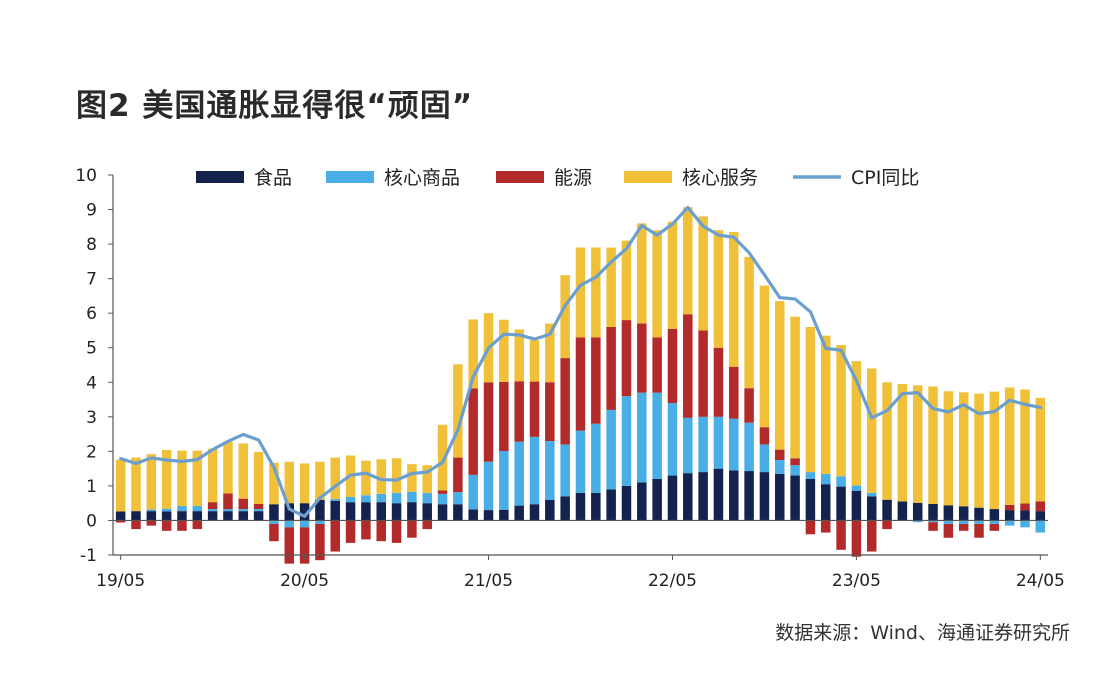  Describe the element at coordinates (91, 314) in the screenshot. I see `y-tick-label: 6` at that location.